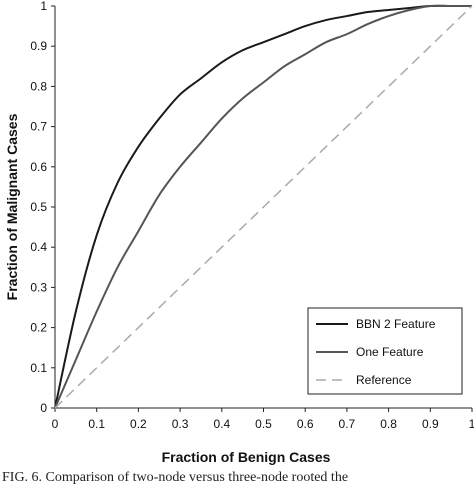 The width and height of the screenshot is (474, 486). I want to click on x-tick-label: 0.5, so click(263, 424).